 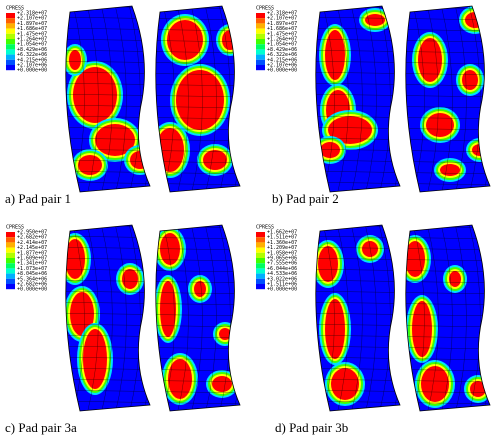 I want to click on legend-label: +1.511e+06, so click(x=282, y=285).